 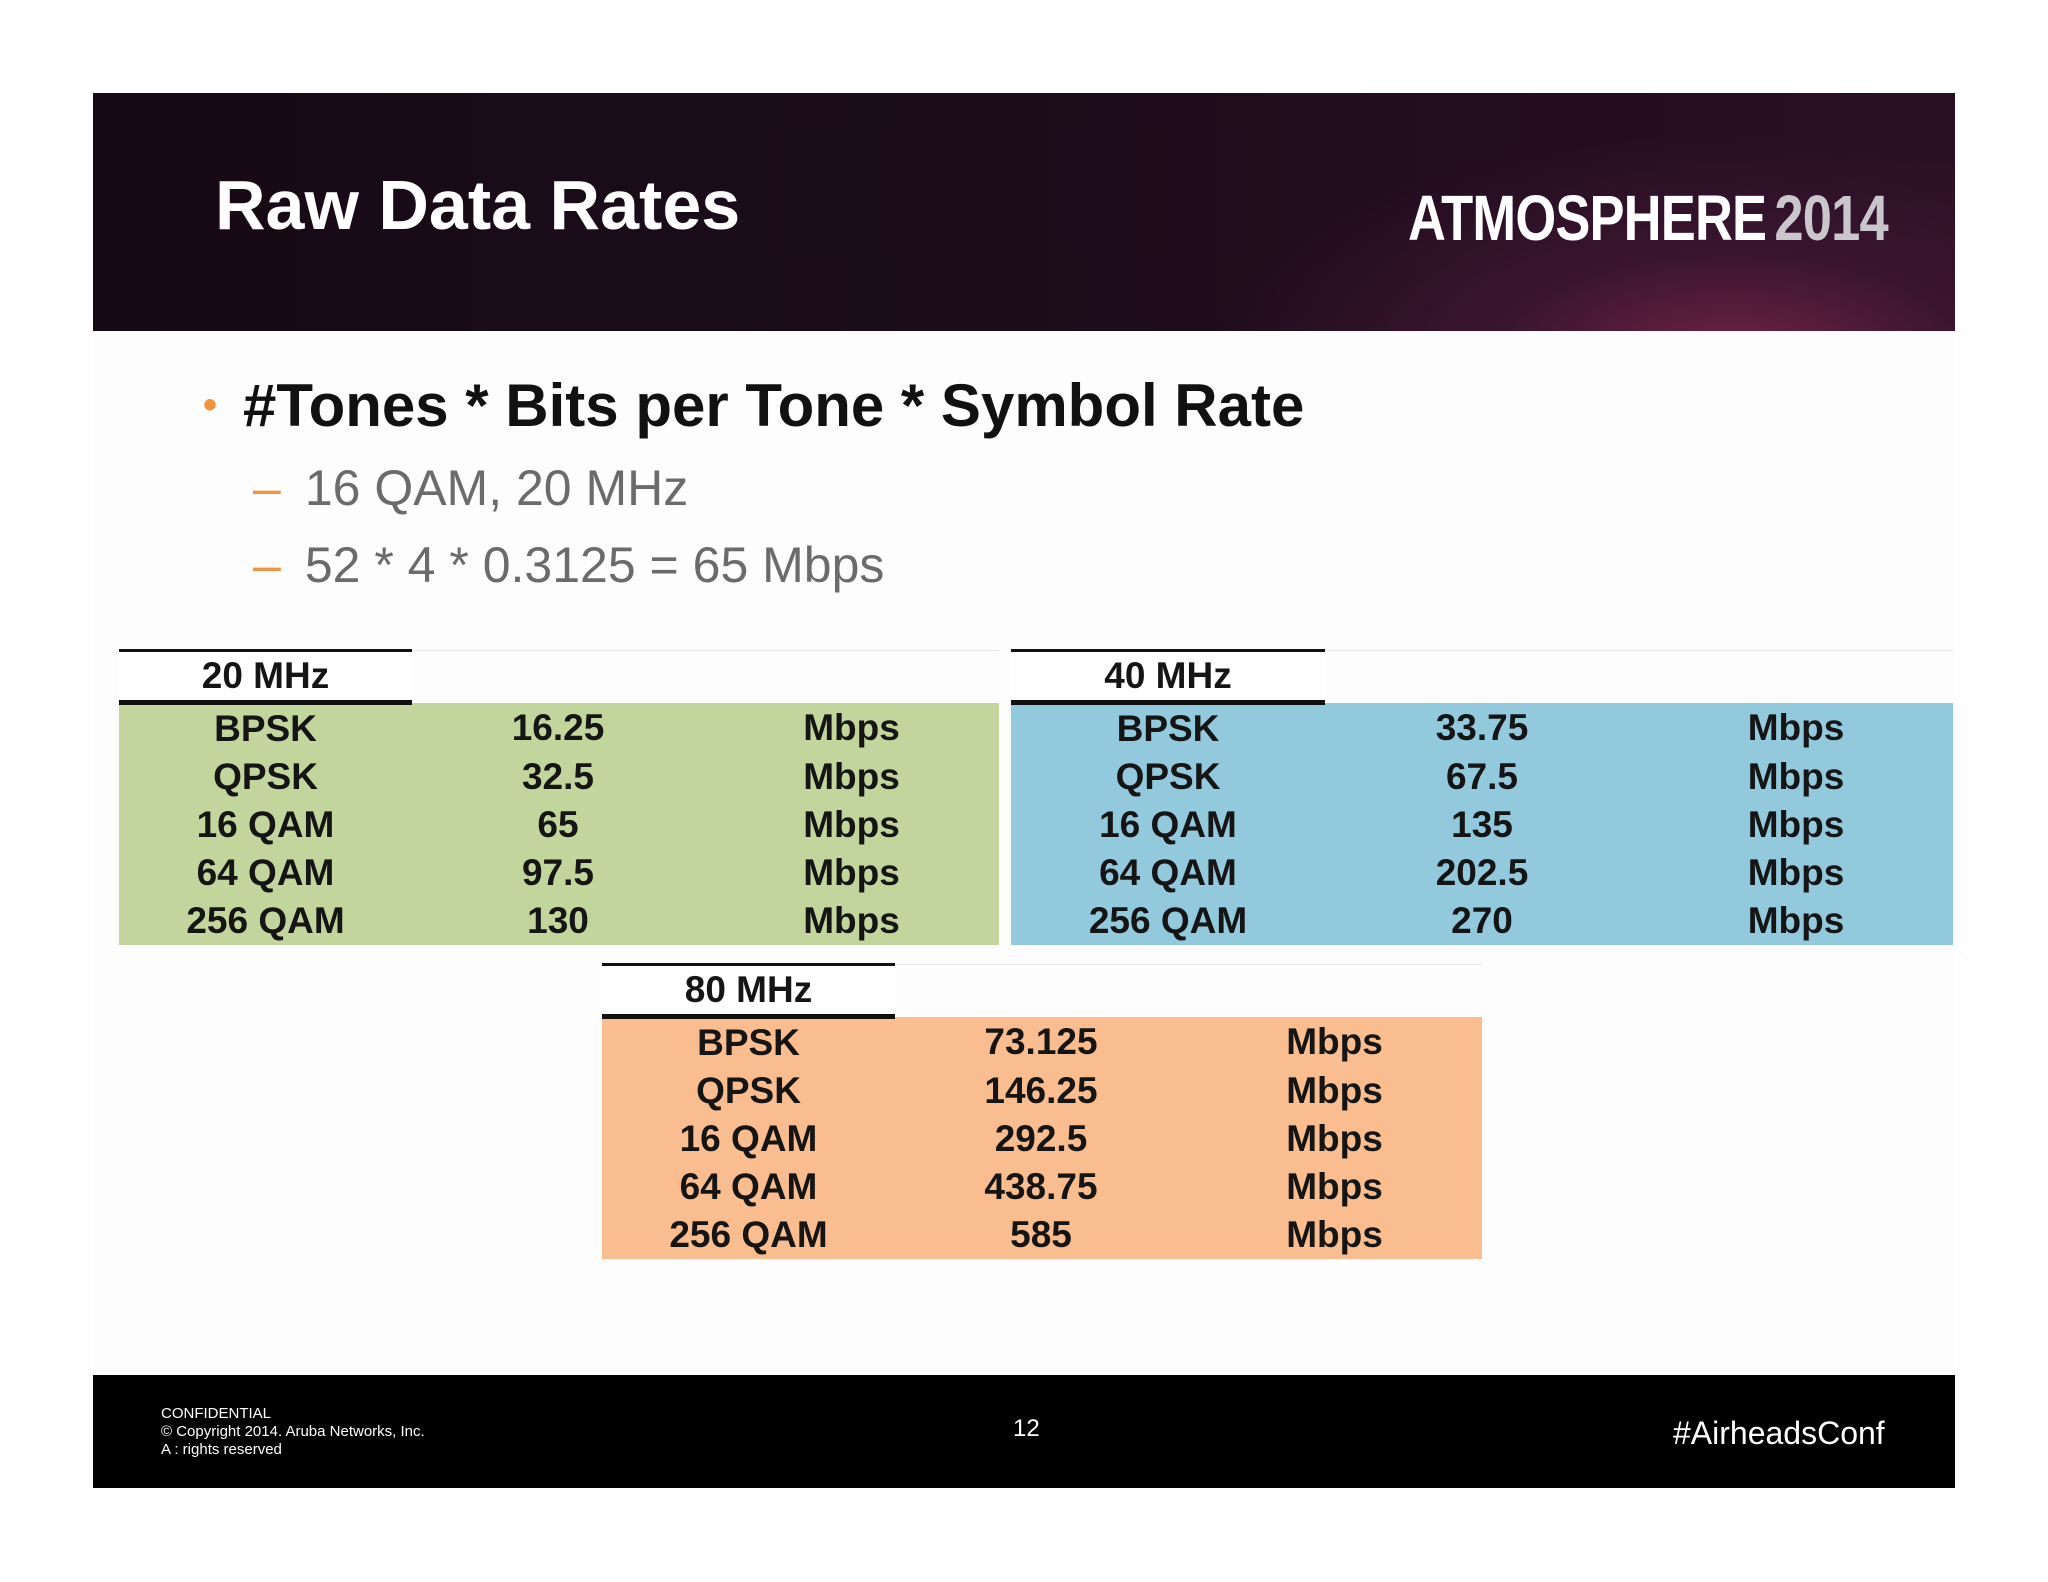 I want to click on table-row: 256 QAM 585 Mbps, so click(x=1042, y=1235).